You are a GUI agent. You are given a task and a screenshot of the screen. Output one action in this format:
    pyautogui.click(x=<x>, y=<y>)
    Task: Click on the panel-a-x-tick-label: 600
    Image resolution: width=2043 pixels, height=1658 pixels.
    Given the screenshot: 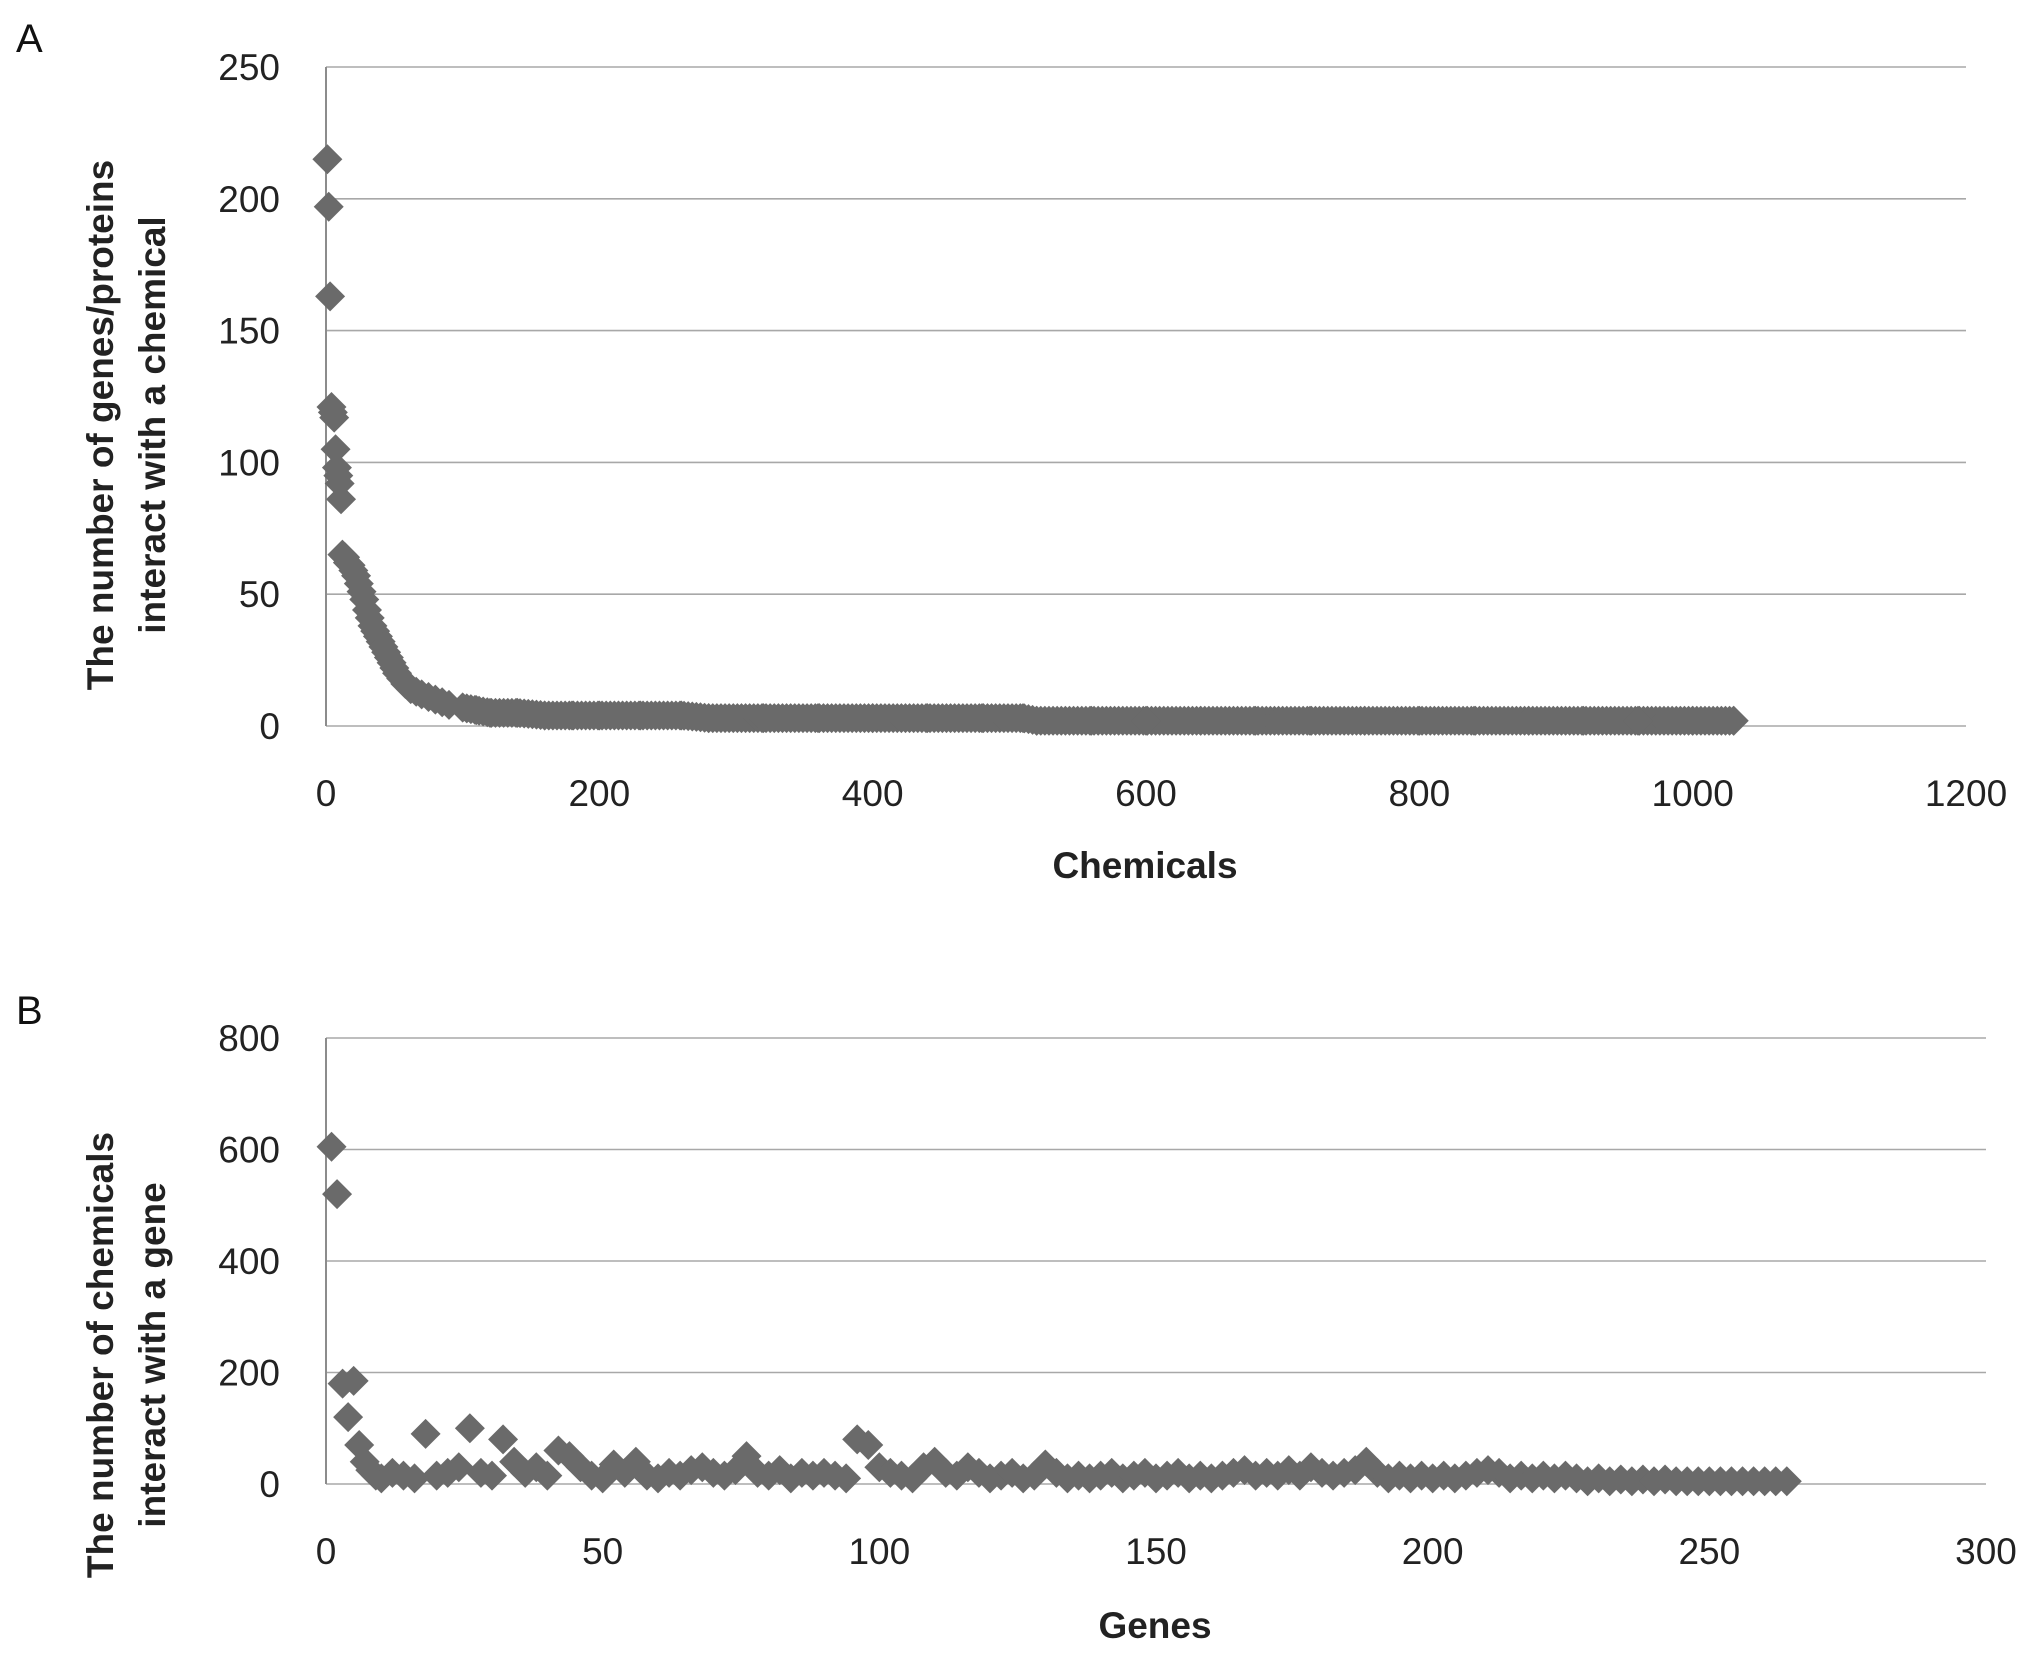 What is the action you would take?
    pyautogui.click(x=1146, y=793)
    